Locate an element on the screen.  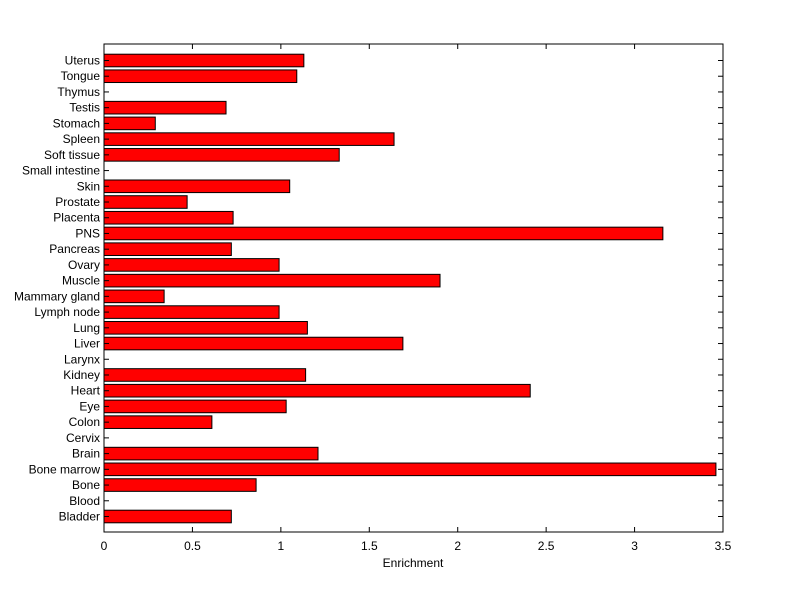
x-tick-label-2: 1 is located at coordinates (281, 546).